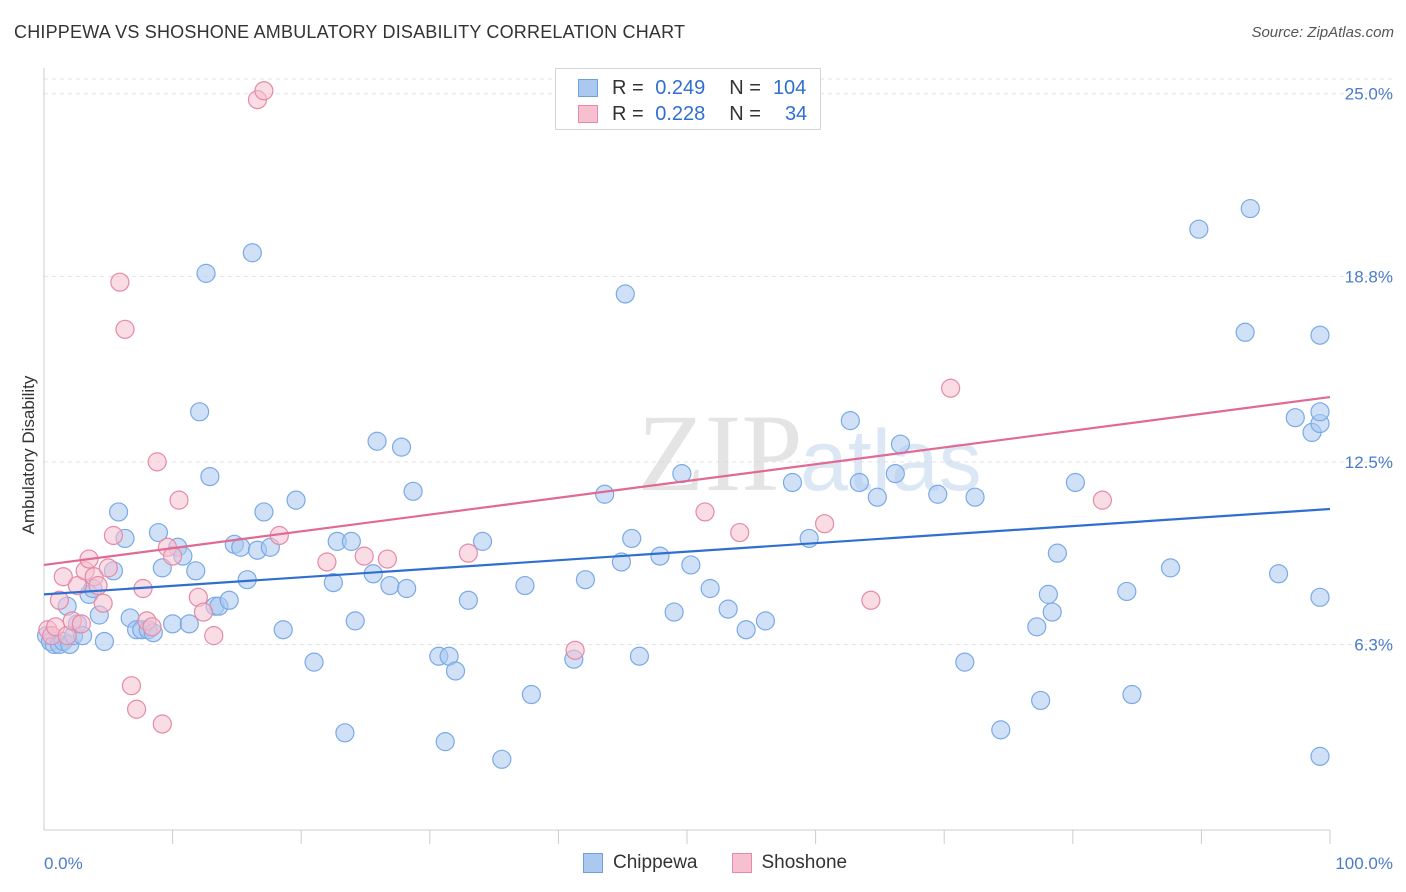  I want to click on y-tick-label: 12.5%, so click(1369, 462).